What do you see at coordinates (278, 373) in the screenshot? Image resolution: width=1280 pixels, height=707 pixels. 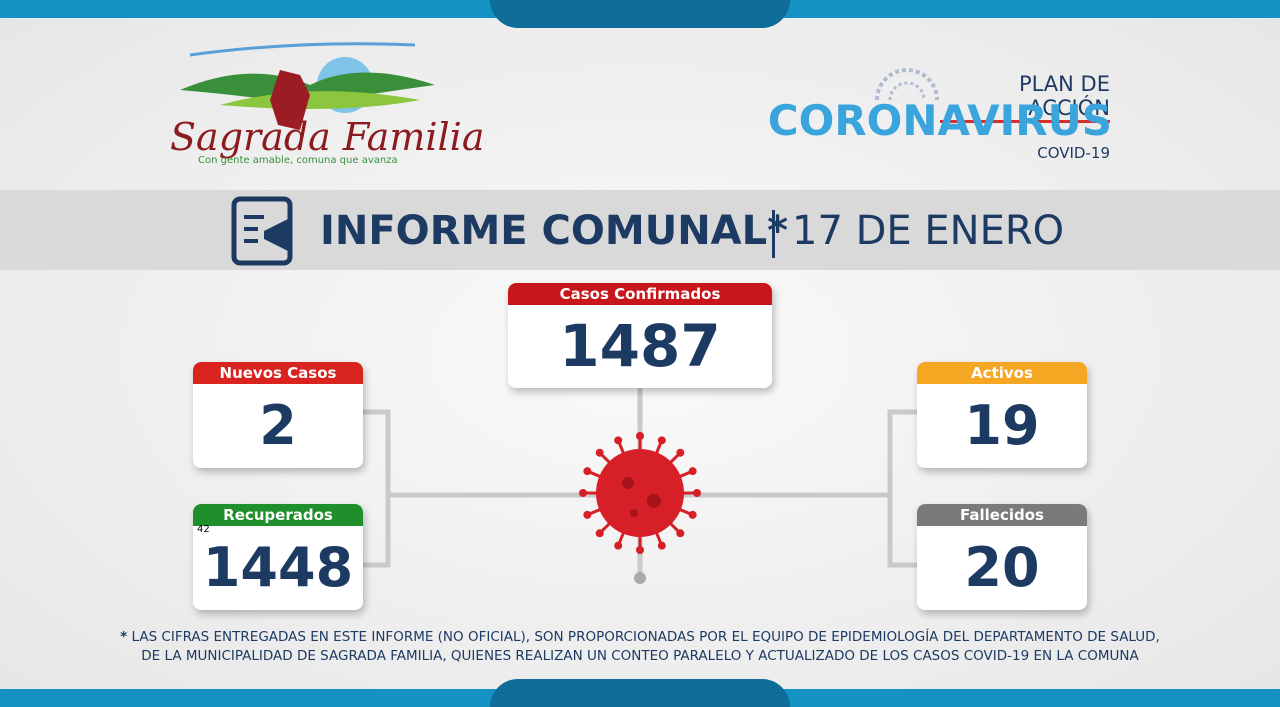 I see `card-label: Nuevos Casos` at bounding box center [278, 373].